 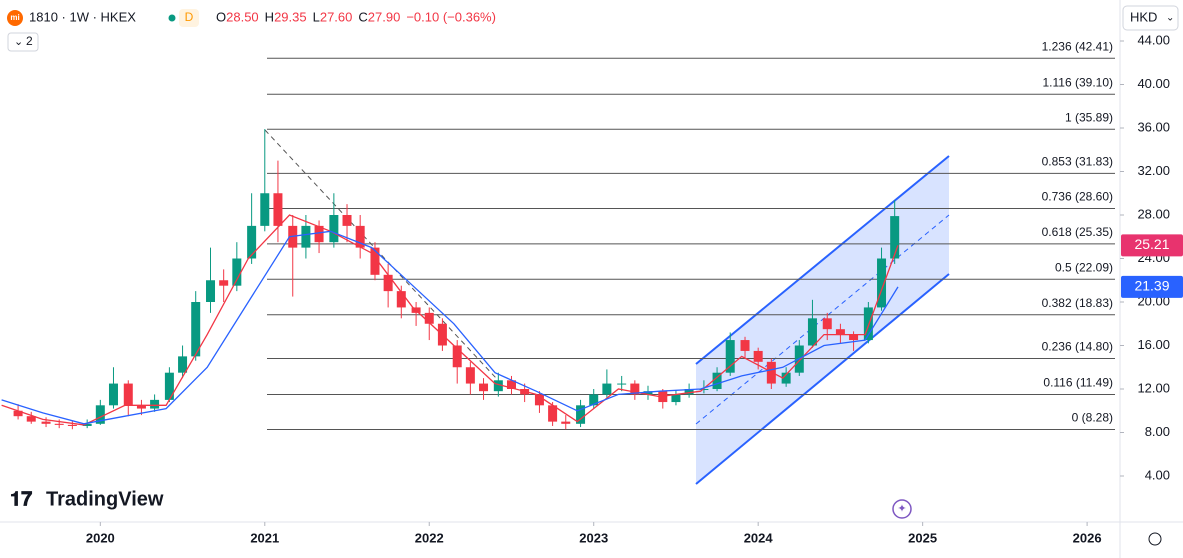 I want to click on currency-box, so click(x=1150, y=18).